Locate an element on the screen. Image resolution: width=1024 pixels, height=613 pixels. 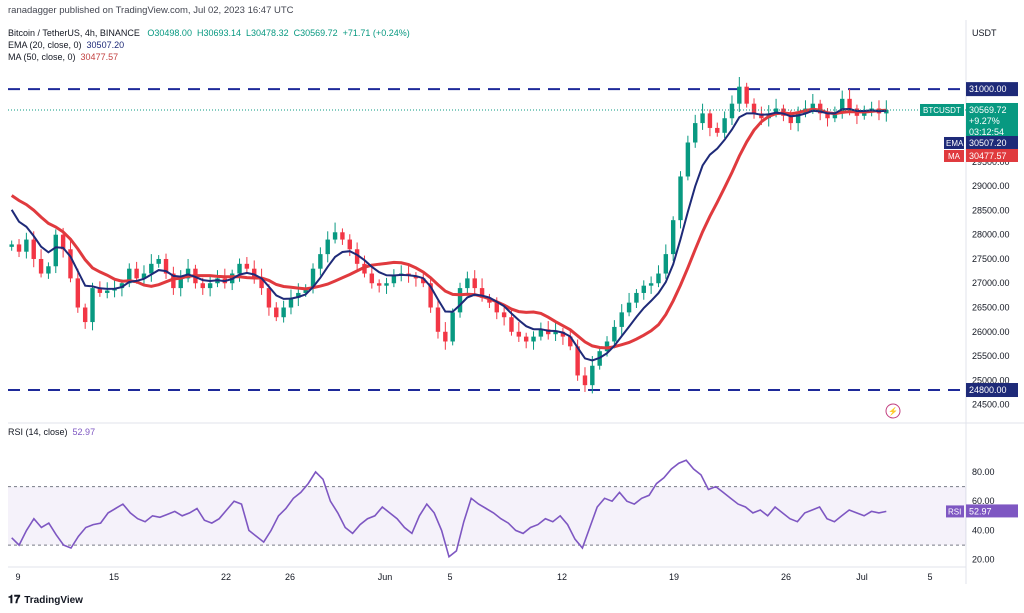
last-price-tag is located at coordinates (992, 120).